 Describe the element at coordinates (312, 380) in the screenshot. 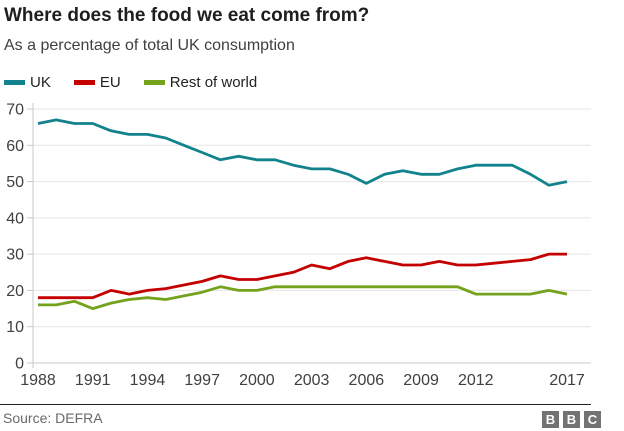

I see `x-tick-label: 2003` at that location.